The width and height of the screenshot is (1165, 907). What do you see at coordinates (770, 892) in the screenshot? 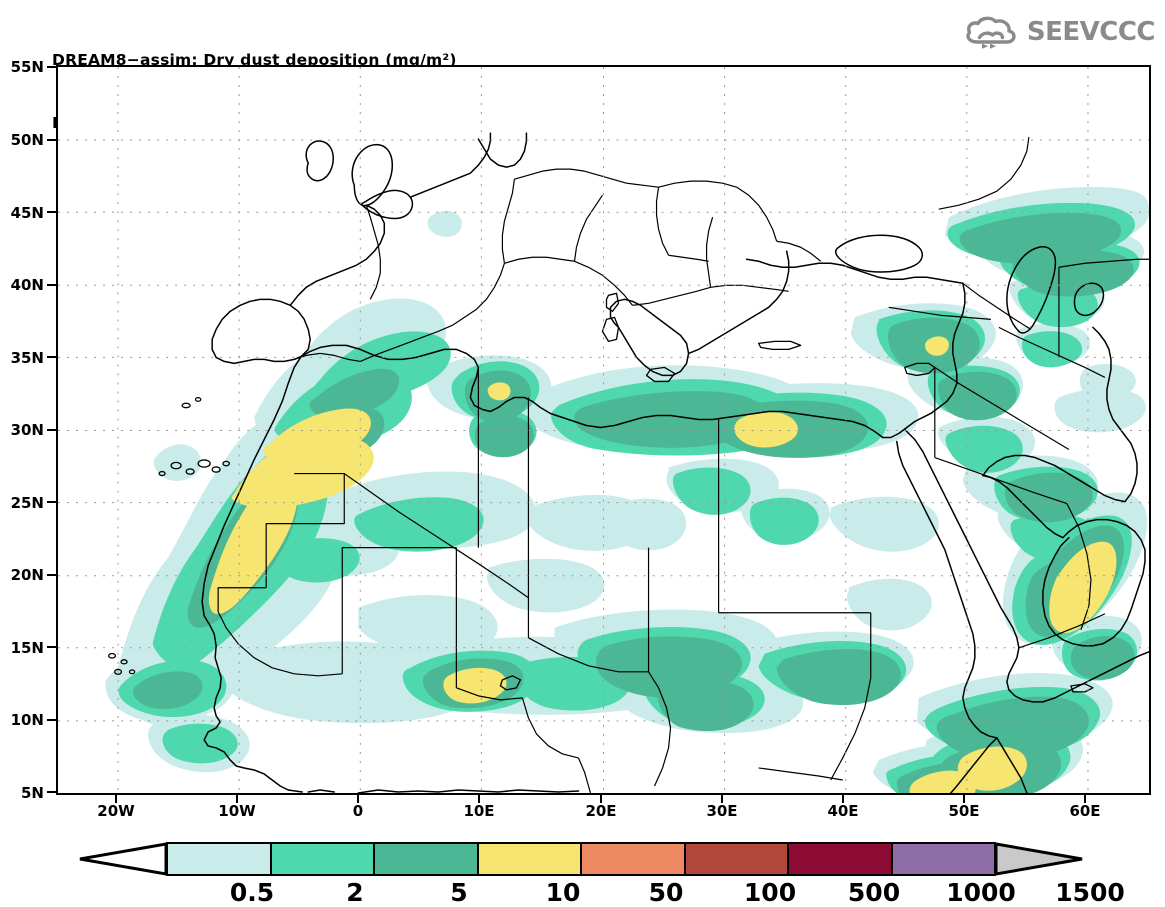
I see `colorbar-label-100: 100` at bounding box center [770, 892].